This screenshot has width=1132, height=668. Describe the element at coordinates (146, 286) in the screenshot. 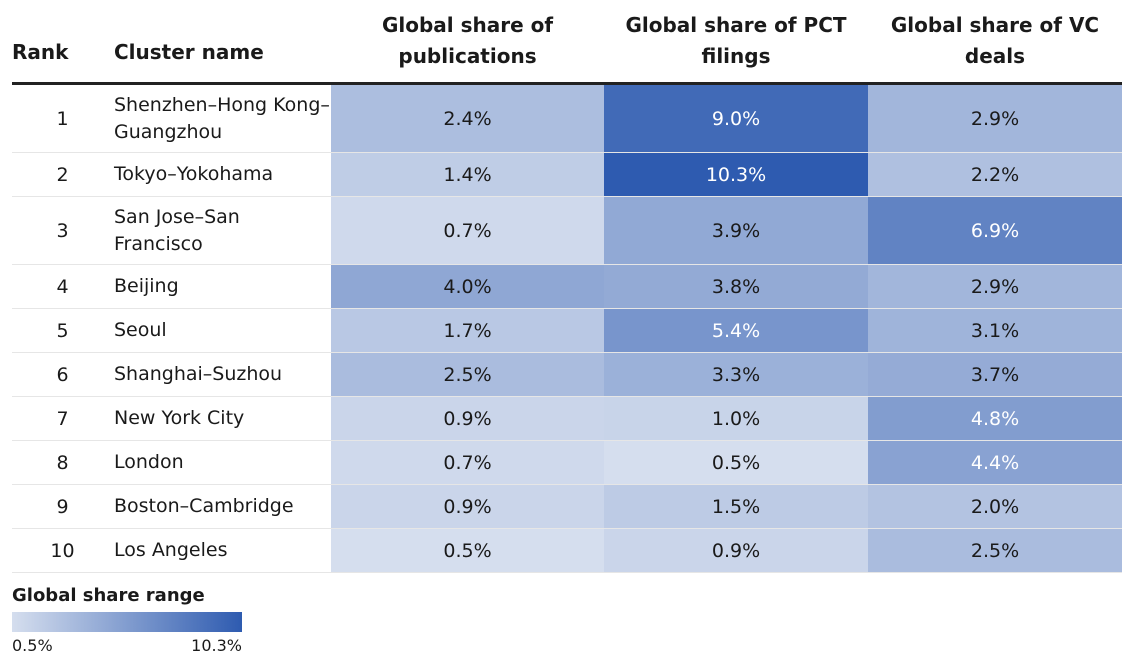

I see `cluster-name-cell: Beijing` at that location.